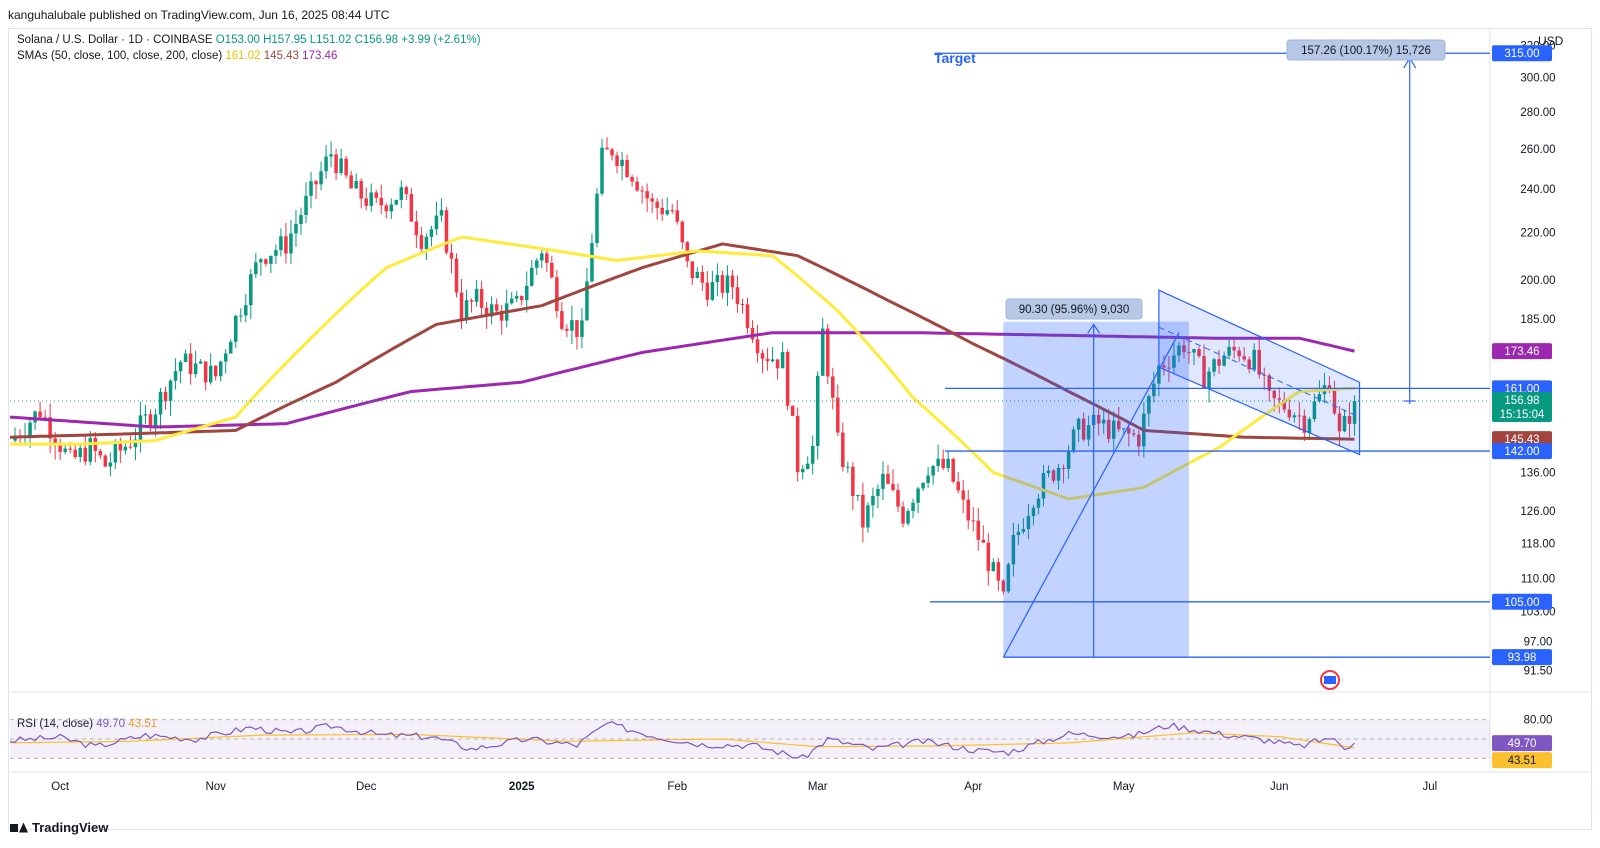 This screenshot has height=848, width=1600. Describe the element at coordinates (973, 787) in the screenshot. I see `x-tick-label: Apr` at that location.